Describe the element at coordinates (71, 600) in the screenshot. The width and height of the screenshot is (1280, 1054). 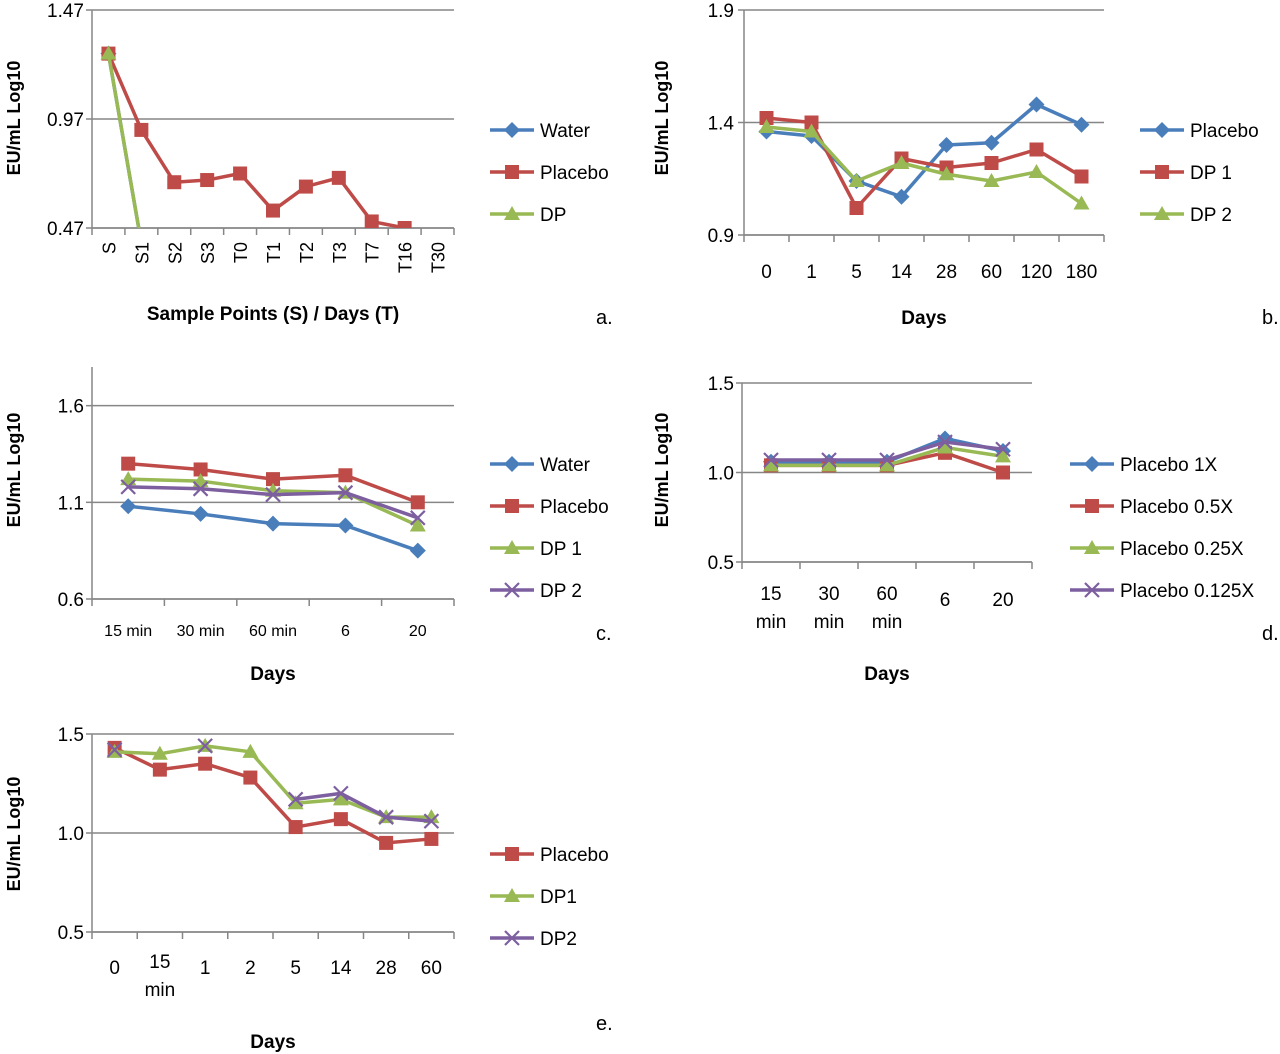
I see `y-tick-label: 0.6` at that location.